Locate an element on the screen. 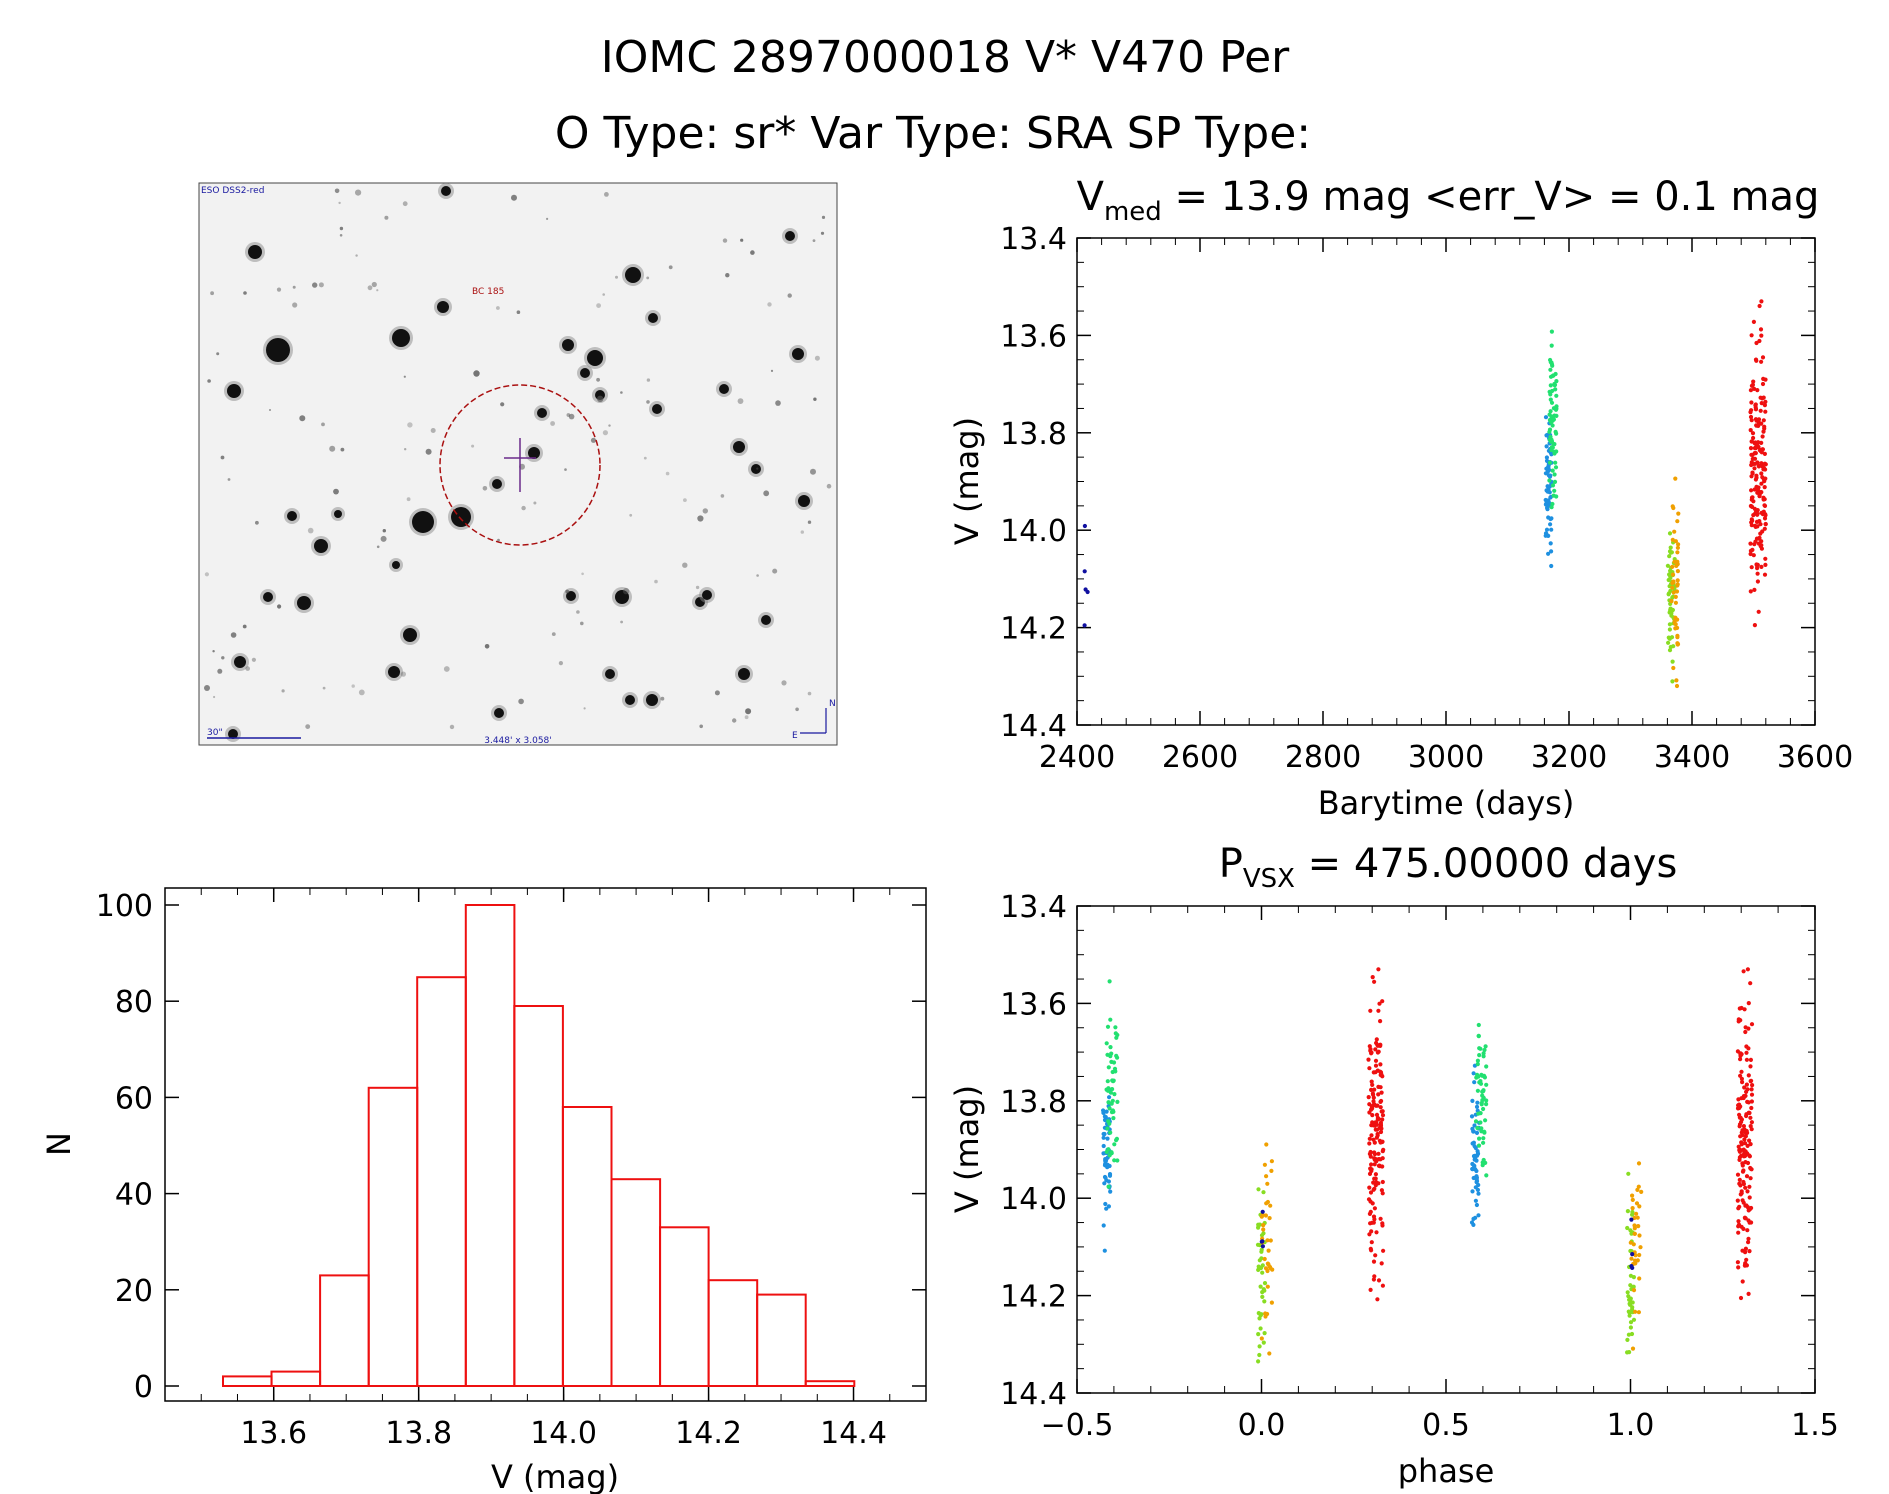 The height and width of the screenshot is (1494, 1889). fov-label: 3.448' x 3.058' is located at coordinates (518, 741).